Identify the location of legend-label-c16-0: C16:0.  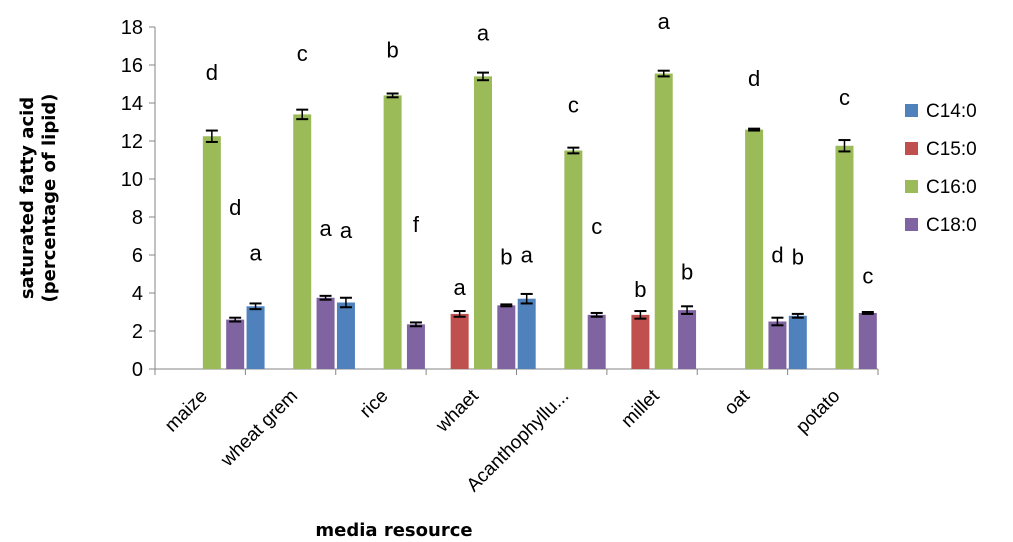
(951, 187).